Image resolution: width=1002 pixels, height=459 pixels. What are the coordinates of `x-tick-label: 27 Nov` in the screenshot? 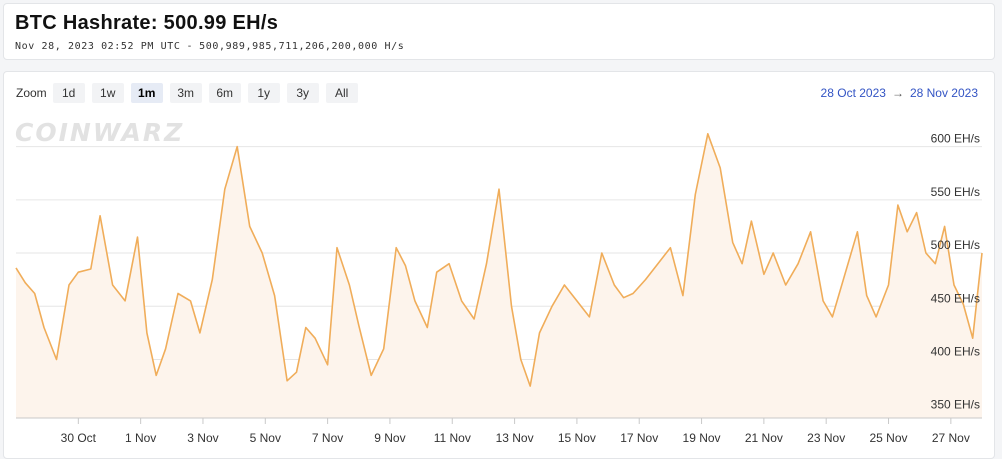 It's located at (951, 438).